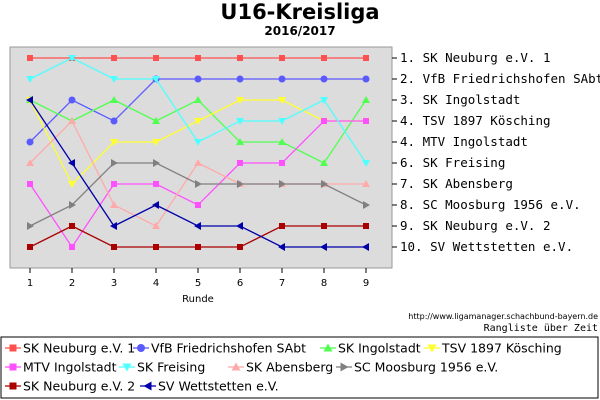  Describe the element at coordinates (198, 283) in the screenshot. I see `x-tick-label: 5` at that location.